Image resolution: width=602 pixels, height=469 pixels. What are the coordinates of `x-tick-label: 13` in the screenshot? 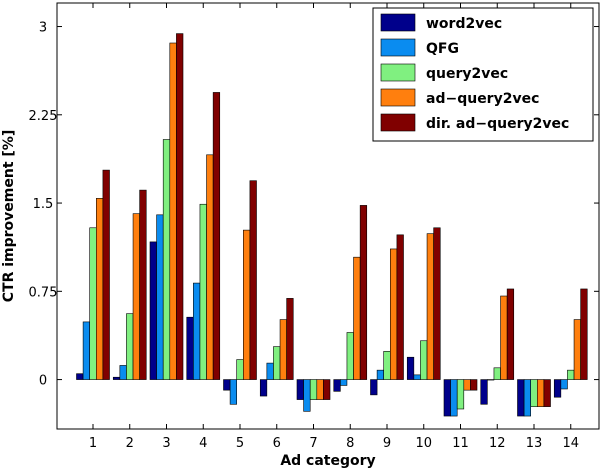 It's located at (534, 443).